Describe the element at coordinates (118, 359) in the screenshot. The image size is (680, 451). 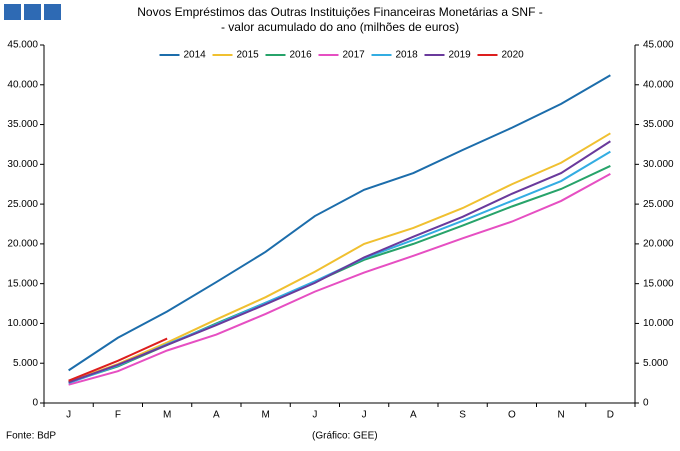
I see `line-series` at that location.